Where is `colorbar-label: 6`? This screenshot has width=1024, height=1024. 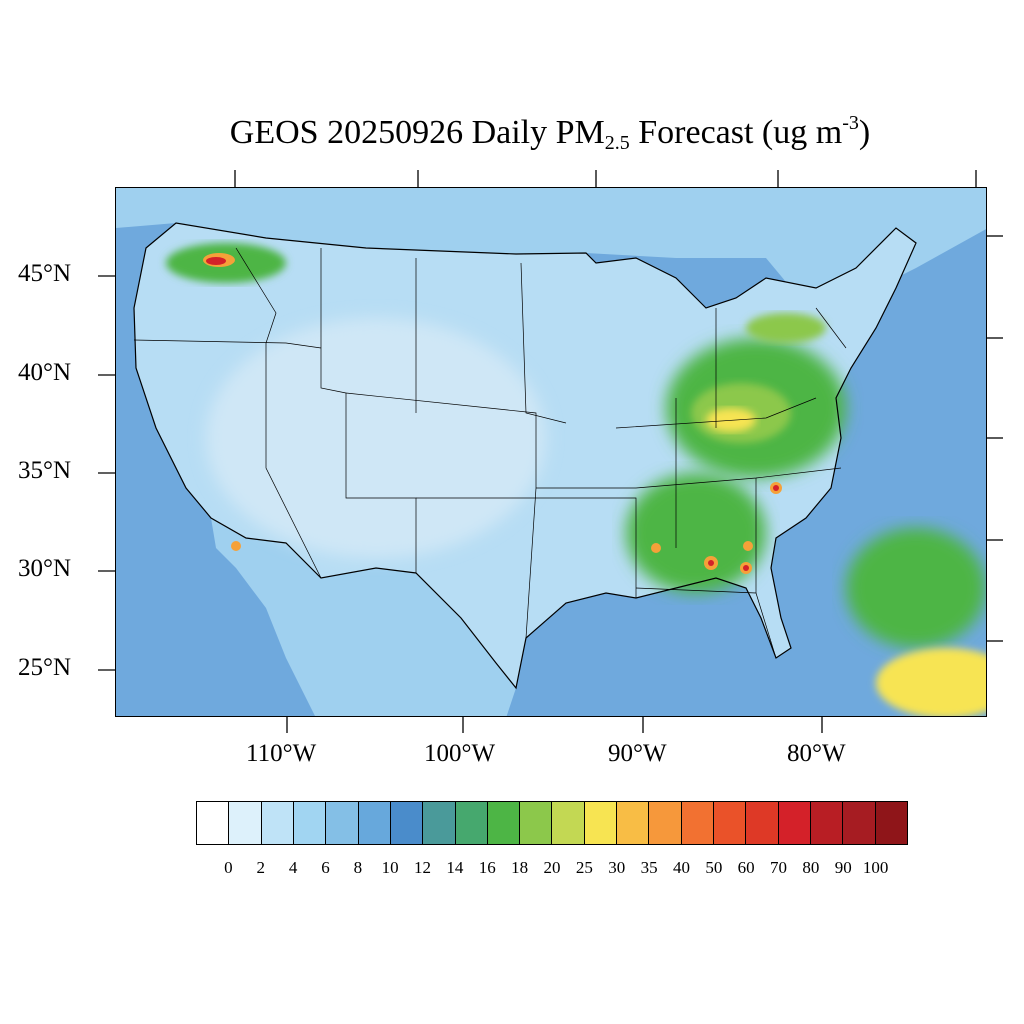 colorbar-label: 6 is located at coordinates (325, 867).